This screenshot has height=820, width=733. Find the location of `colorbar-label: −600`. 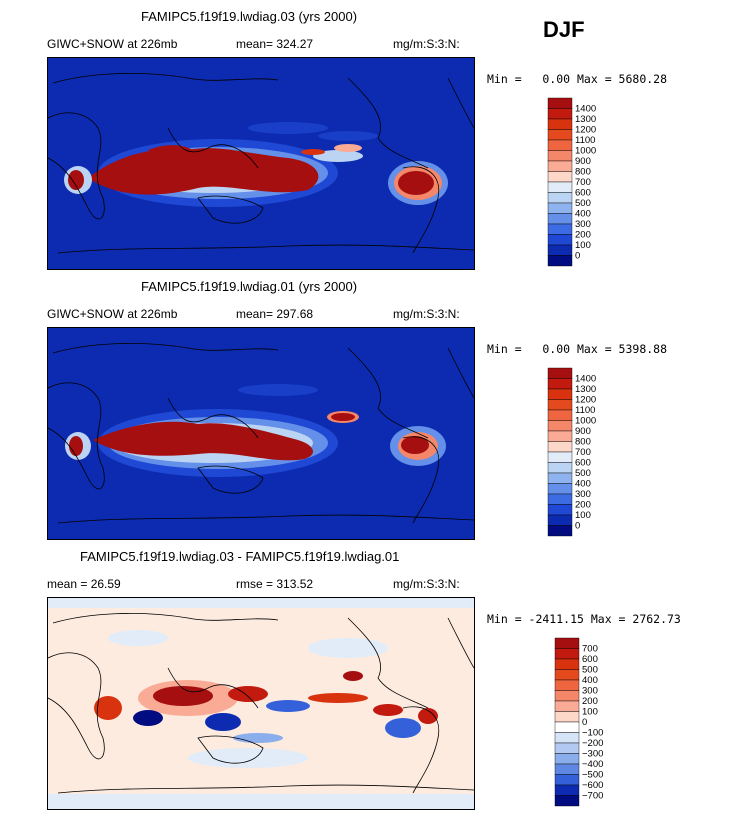

colorbar-label: −600 is located at coordinates (592, 785).